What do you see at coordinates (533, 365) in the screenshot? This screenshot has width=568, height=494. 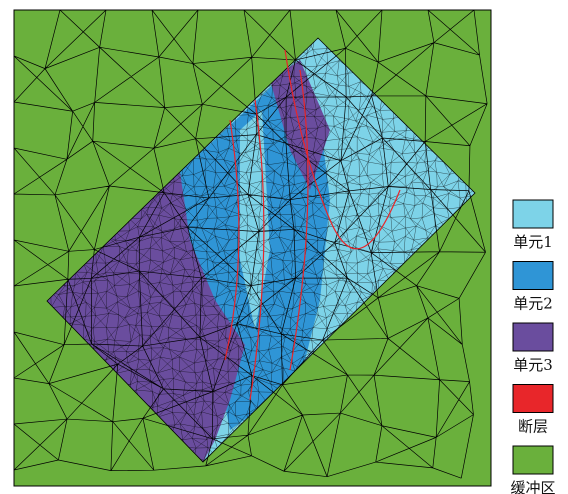 I see `legend-label: 单元3` at bounding box center [533, 365].